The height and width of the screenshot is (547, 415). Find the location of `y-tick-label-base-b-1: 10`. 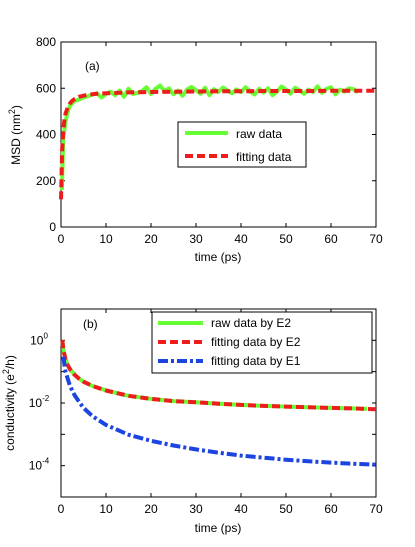

y-tick-label-base-b-1: 10 is located at coordinates (36, 403).